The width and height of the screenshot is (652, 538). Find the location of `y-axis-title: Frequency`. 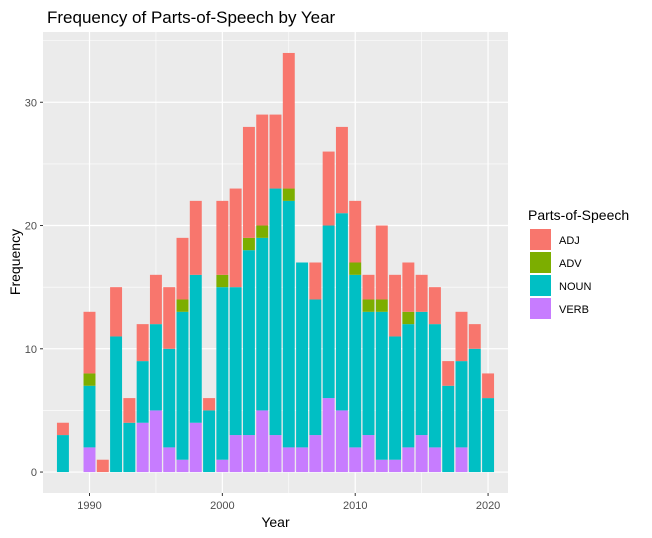

y-axis-title: Frequency is located at coordinates (15, 262).